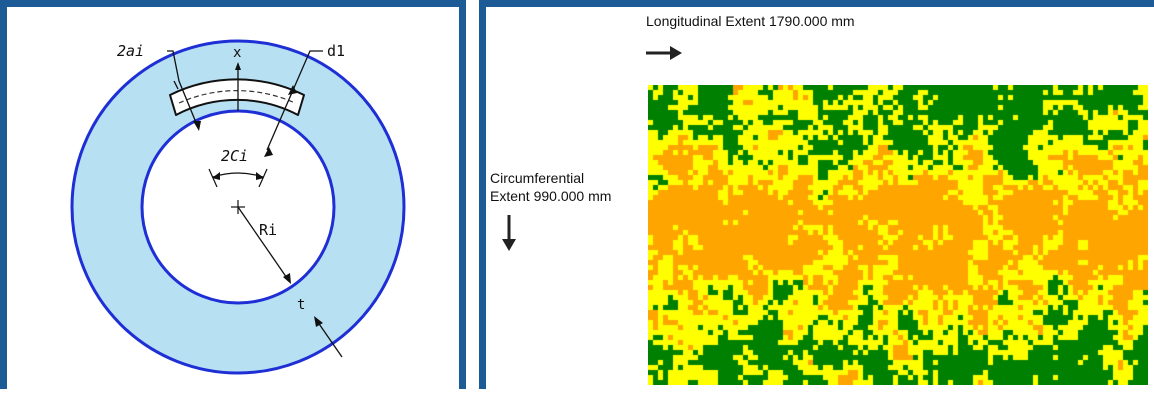 The image size is (1154, 401). Describe the element at coordinates (318, 321) in the screenshot. I see `thickness-arrowhead` at that location.